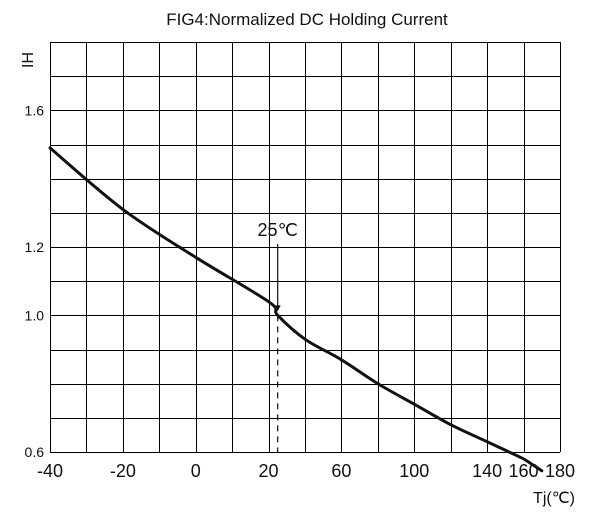 This screenshot has width=592, height=513. I want to click on x-tick-label: -40, so click(50, 471).